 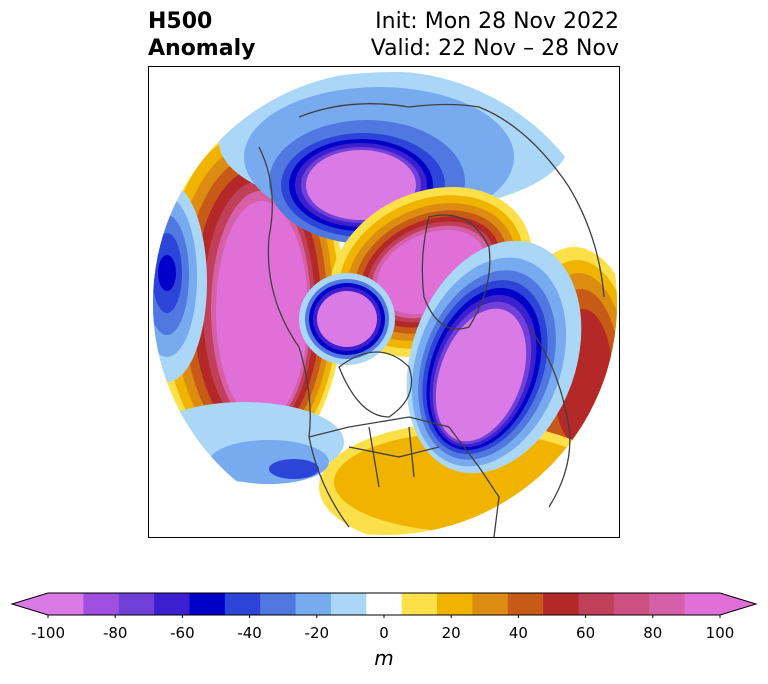 I want to click on colorbar-extend-high, so click(x=738, y=604).